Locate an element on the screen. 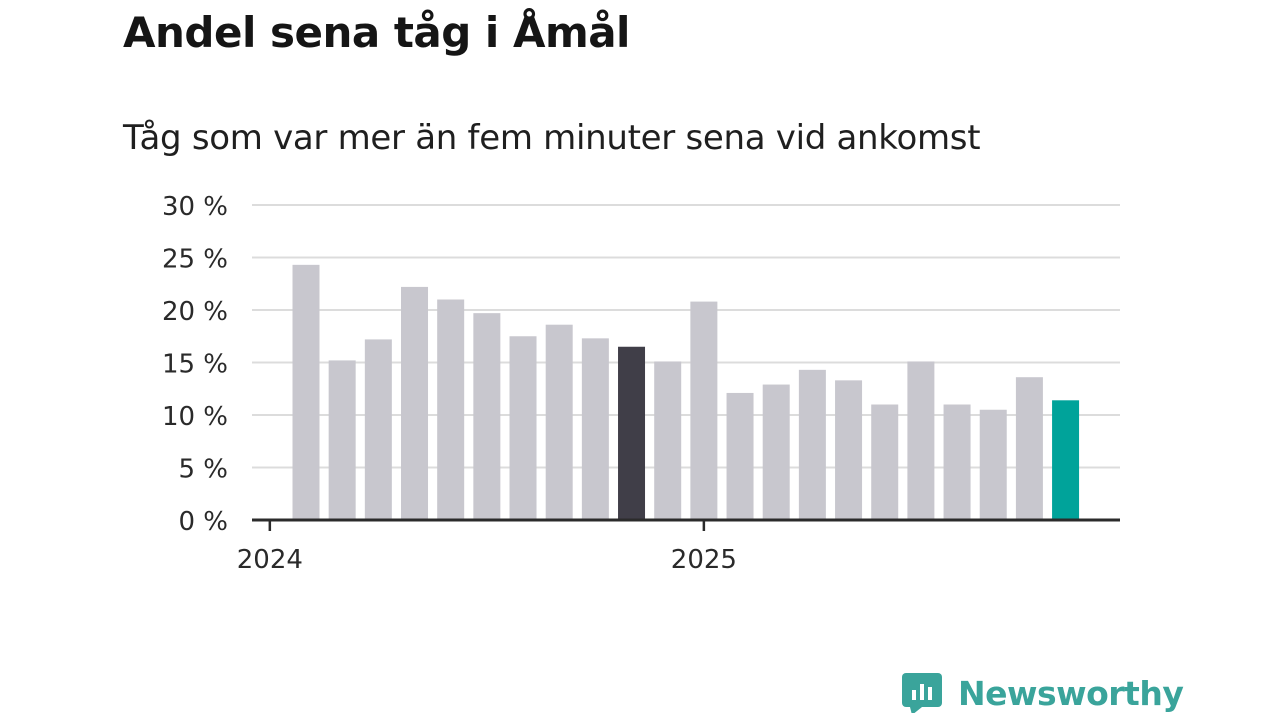 This screenshot has height=720, width=1280. x-tick-label: 2024 is located at coordinates (270, 560).